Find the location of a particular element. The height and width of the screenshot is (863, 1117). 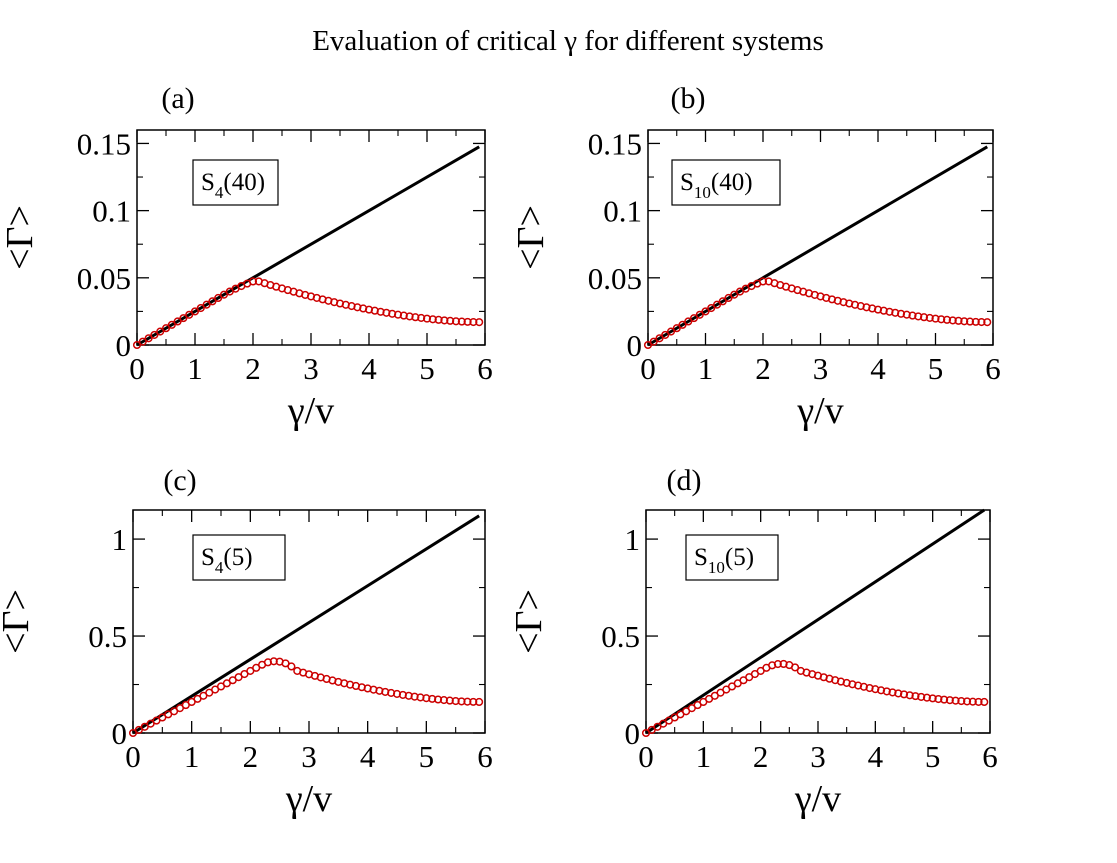

y-tick-label: 0.5 is located at coordinates (107, 636).